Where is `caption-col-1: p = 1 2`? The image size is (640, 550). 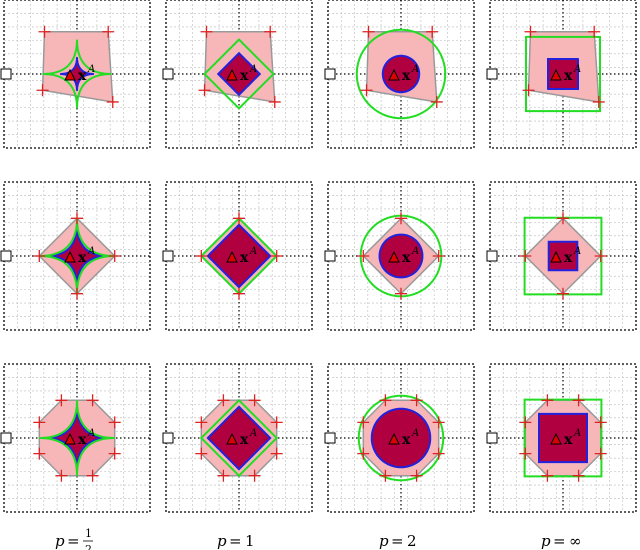 caption-col-1: p = 1 2 is located at coordinates (74, 538).